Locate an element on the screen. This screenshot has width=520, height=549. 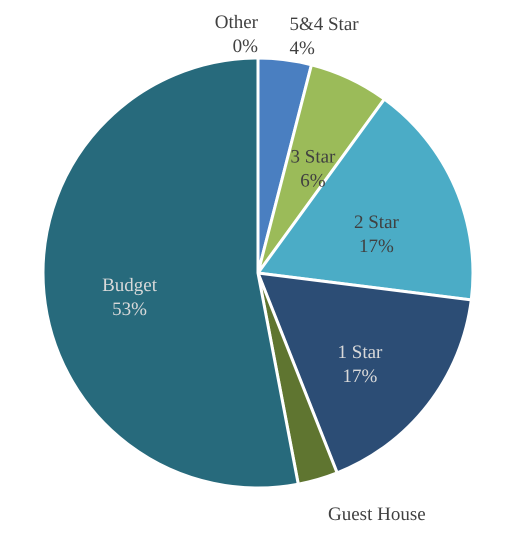
slice-label: 3 Star is located at coordinates (313, 157).